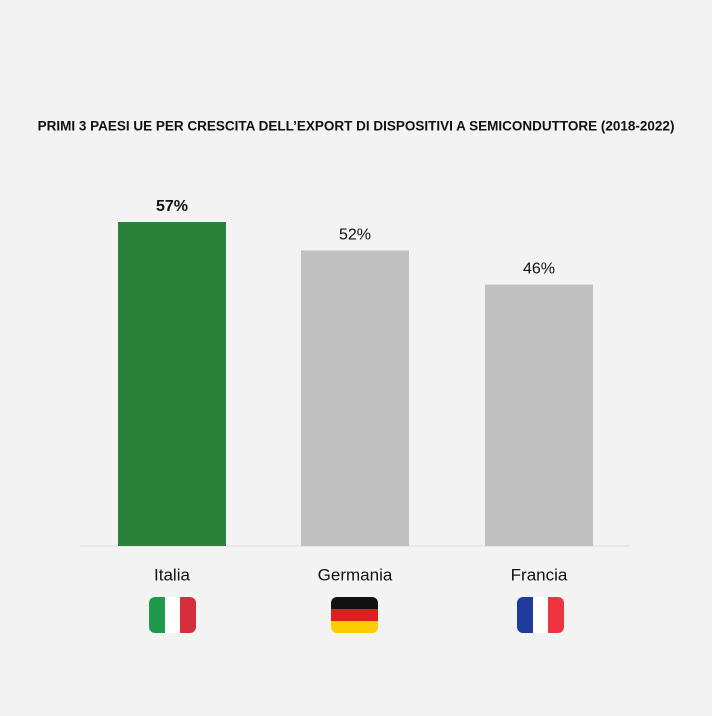 The width and height of the screenshot is (712, 716). Describe the element at coordinates (355, 235) in the screenshot. I see `value-label: 52%` at that location.